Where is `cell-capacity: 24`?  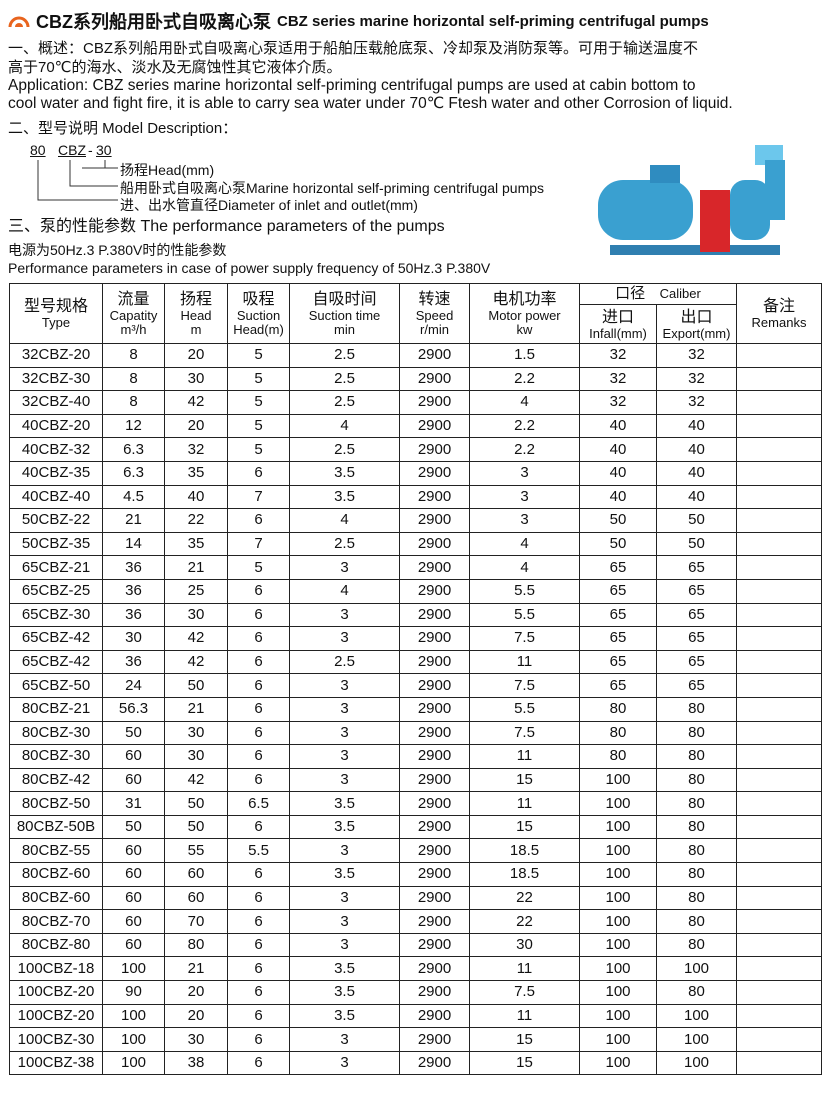 cell-capacity: 24 is located at coordinates (133, 685).